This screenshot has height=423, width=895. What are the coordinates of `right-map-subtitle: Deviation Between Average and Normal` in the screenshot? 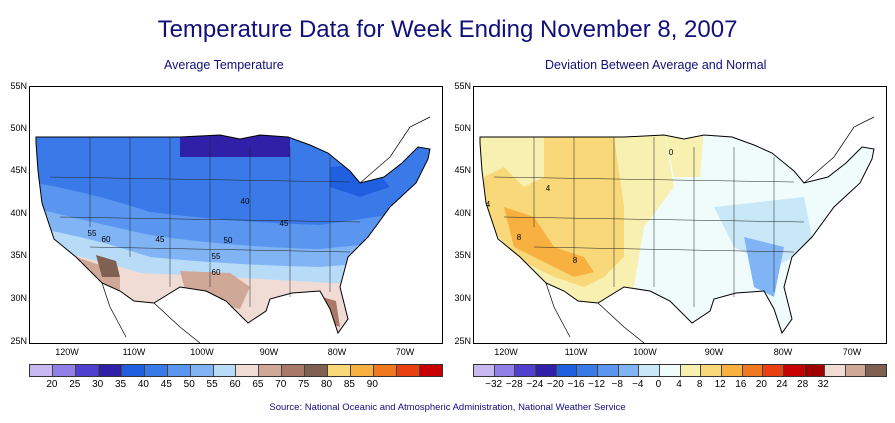 It's located at (656, 65).